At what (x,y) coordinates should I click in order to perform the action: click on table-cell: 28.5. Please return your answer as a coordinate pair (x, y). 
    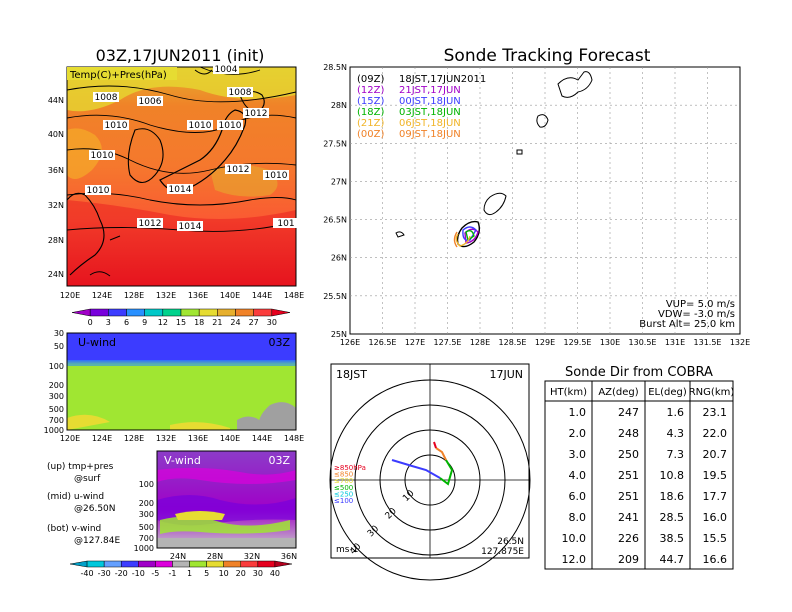
    Looking at the image, I should click on (672, 517).